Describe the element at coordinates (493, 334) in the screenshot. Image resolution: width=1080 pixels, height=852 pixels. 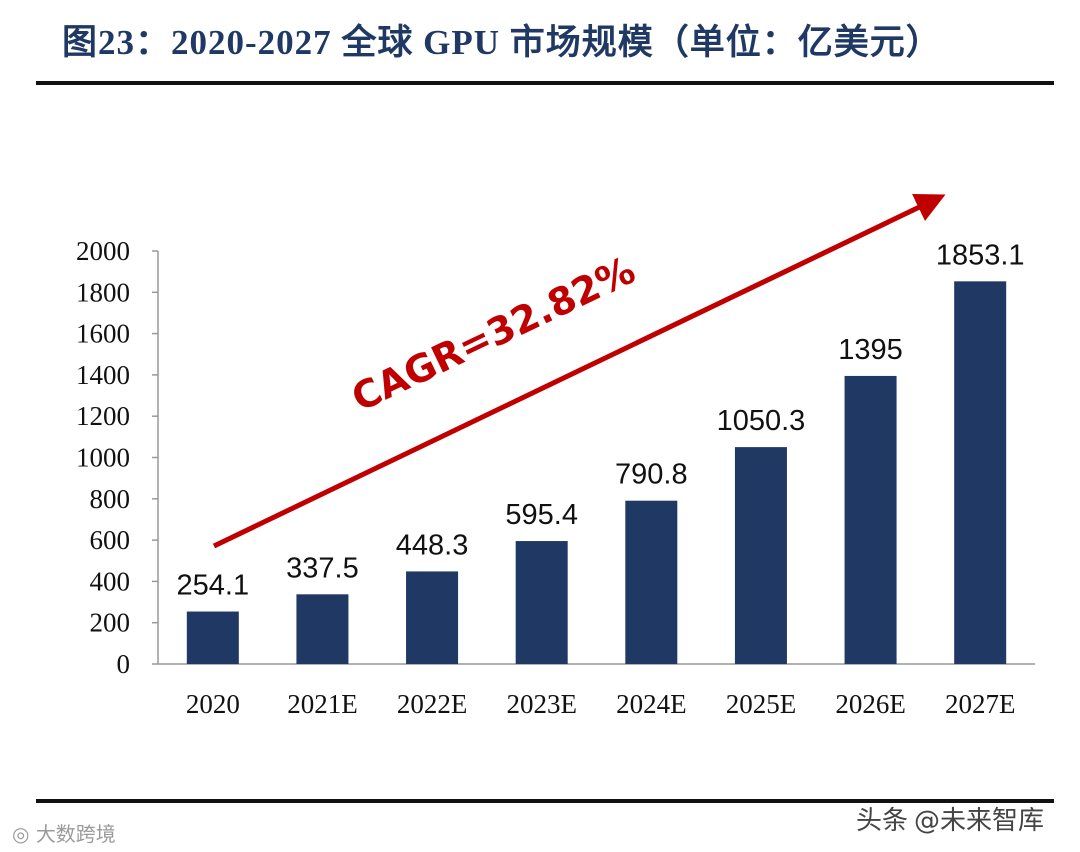
I see `cagr-annotation: CAGR=32.82%` at that location.